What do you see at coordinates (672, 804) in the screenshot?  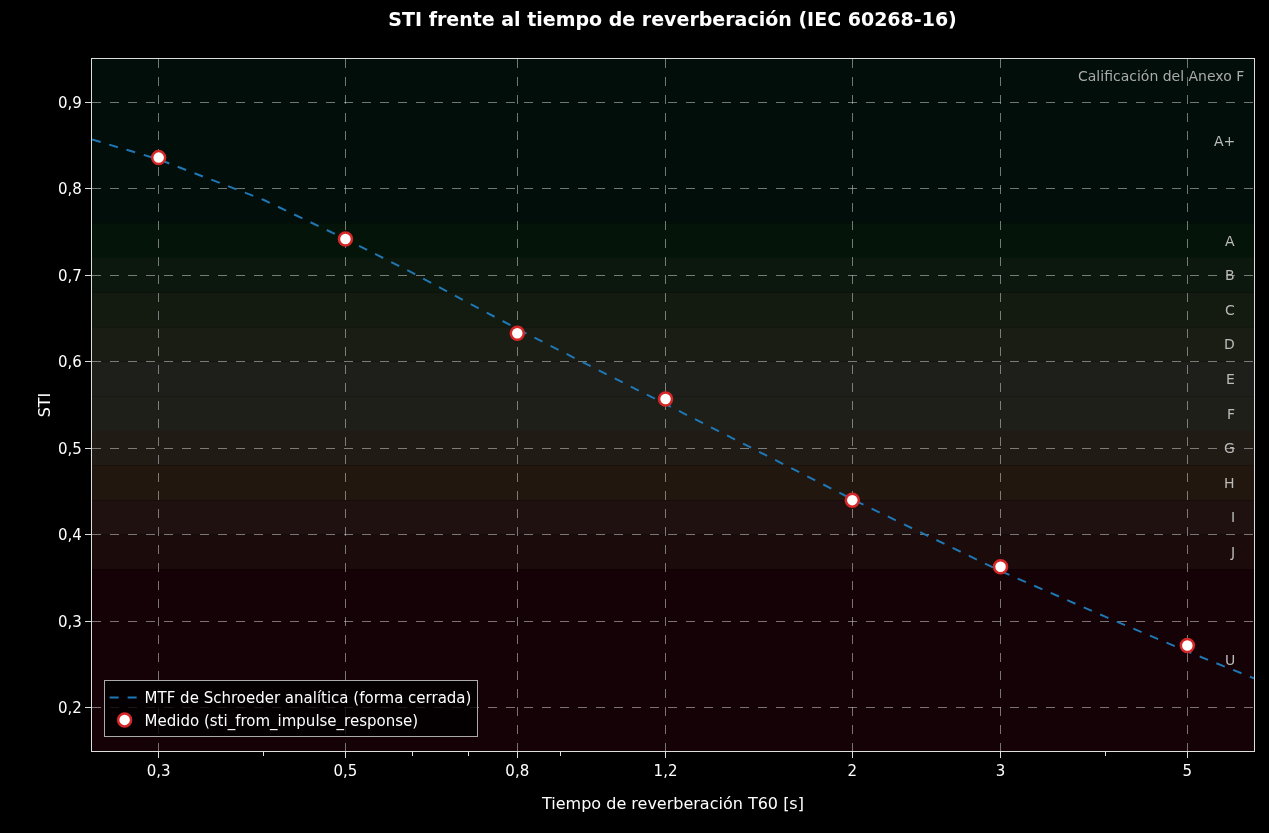 I see `x-axis-title: Tiempo de reverberación T60 [s]` at bounding box center [672, 804].